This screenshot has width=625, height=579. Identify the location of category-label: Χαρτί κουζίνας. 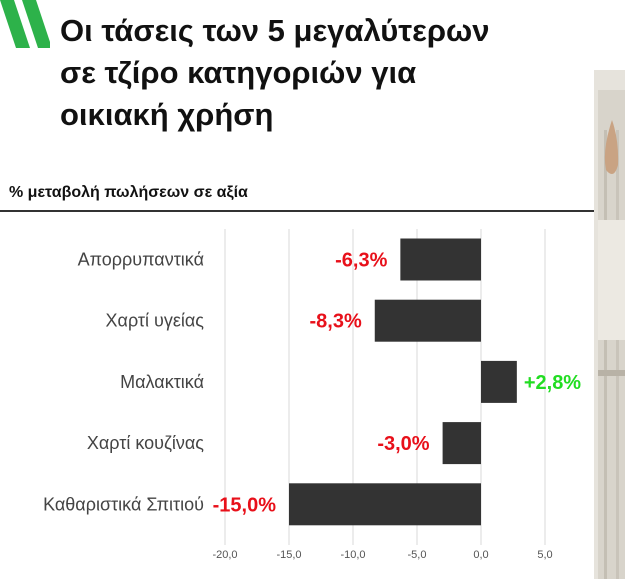
(145, 443).